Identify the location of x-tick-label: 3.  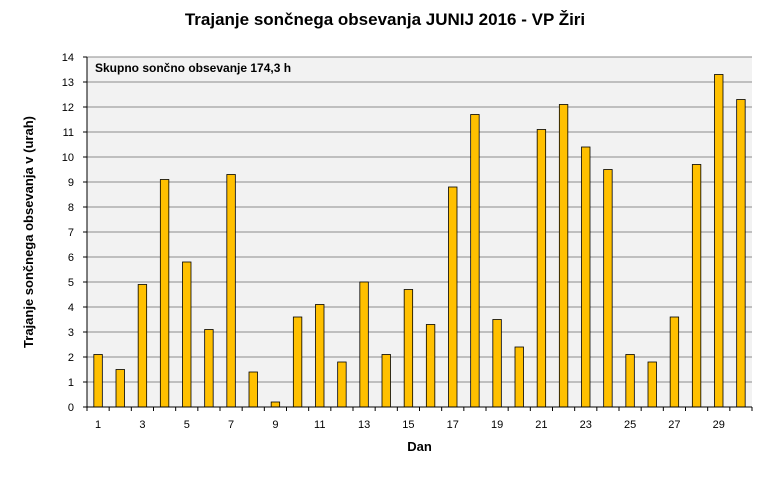
(142, 425).